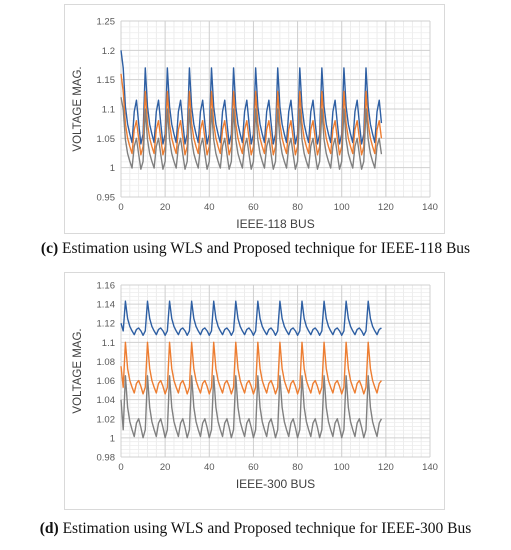 The width and height of the screenshot is (511, 550). Describe the element at coordinates (106, 286) in the screenshot. I see `d-y-tick-label: 1.16` at that location.